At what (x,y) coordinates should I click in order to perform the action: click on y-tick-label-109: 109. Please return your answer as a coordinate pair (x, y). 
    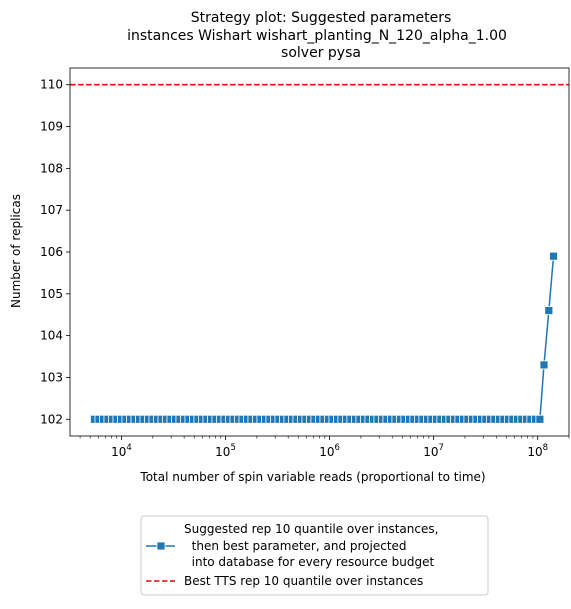
    Looking at the image, I should click on (51, 127).